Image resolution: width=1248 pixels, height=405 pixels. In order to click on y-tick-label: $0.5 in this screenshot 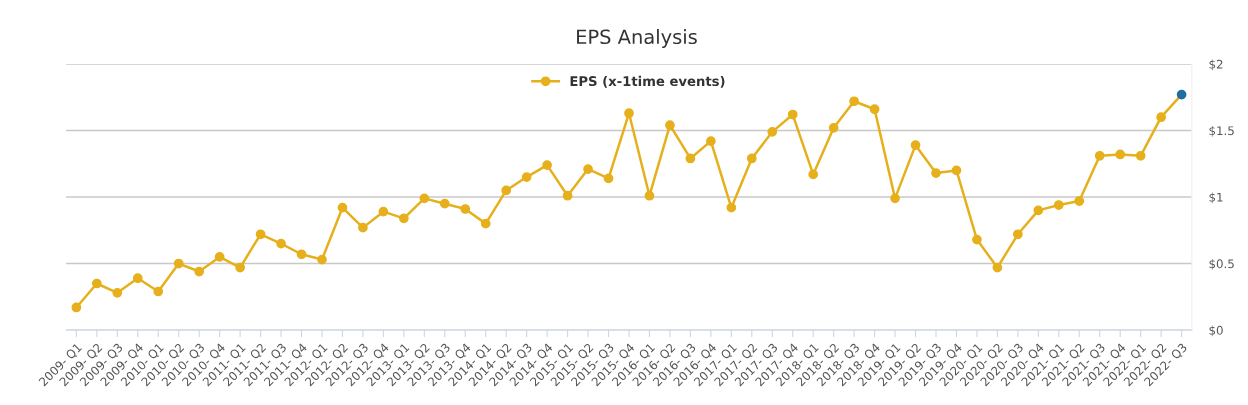, I will do `click(1221, 264)`.